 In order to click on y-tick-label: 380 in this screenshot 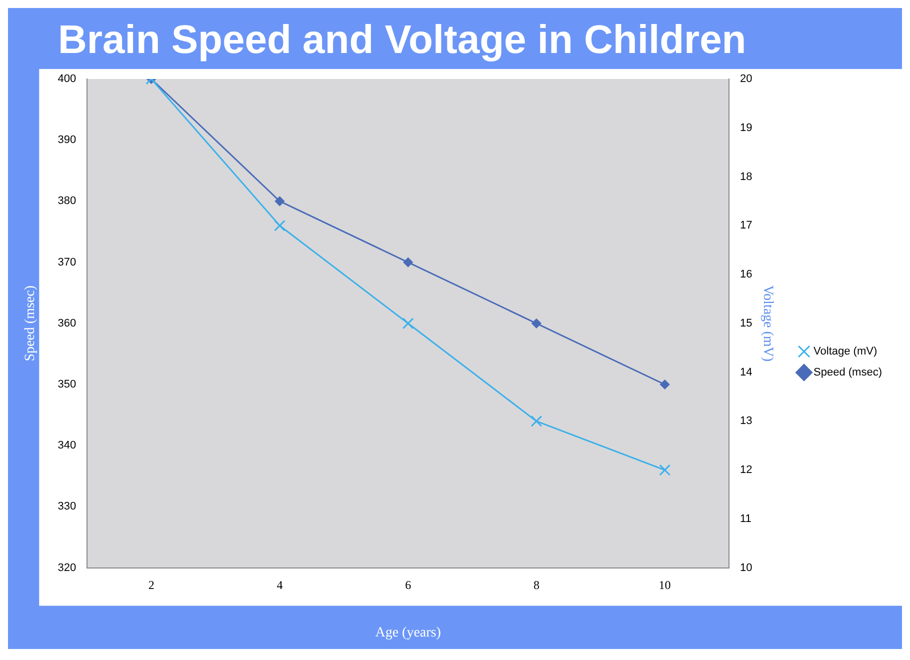, I will do `click(67, 201)`.